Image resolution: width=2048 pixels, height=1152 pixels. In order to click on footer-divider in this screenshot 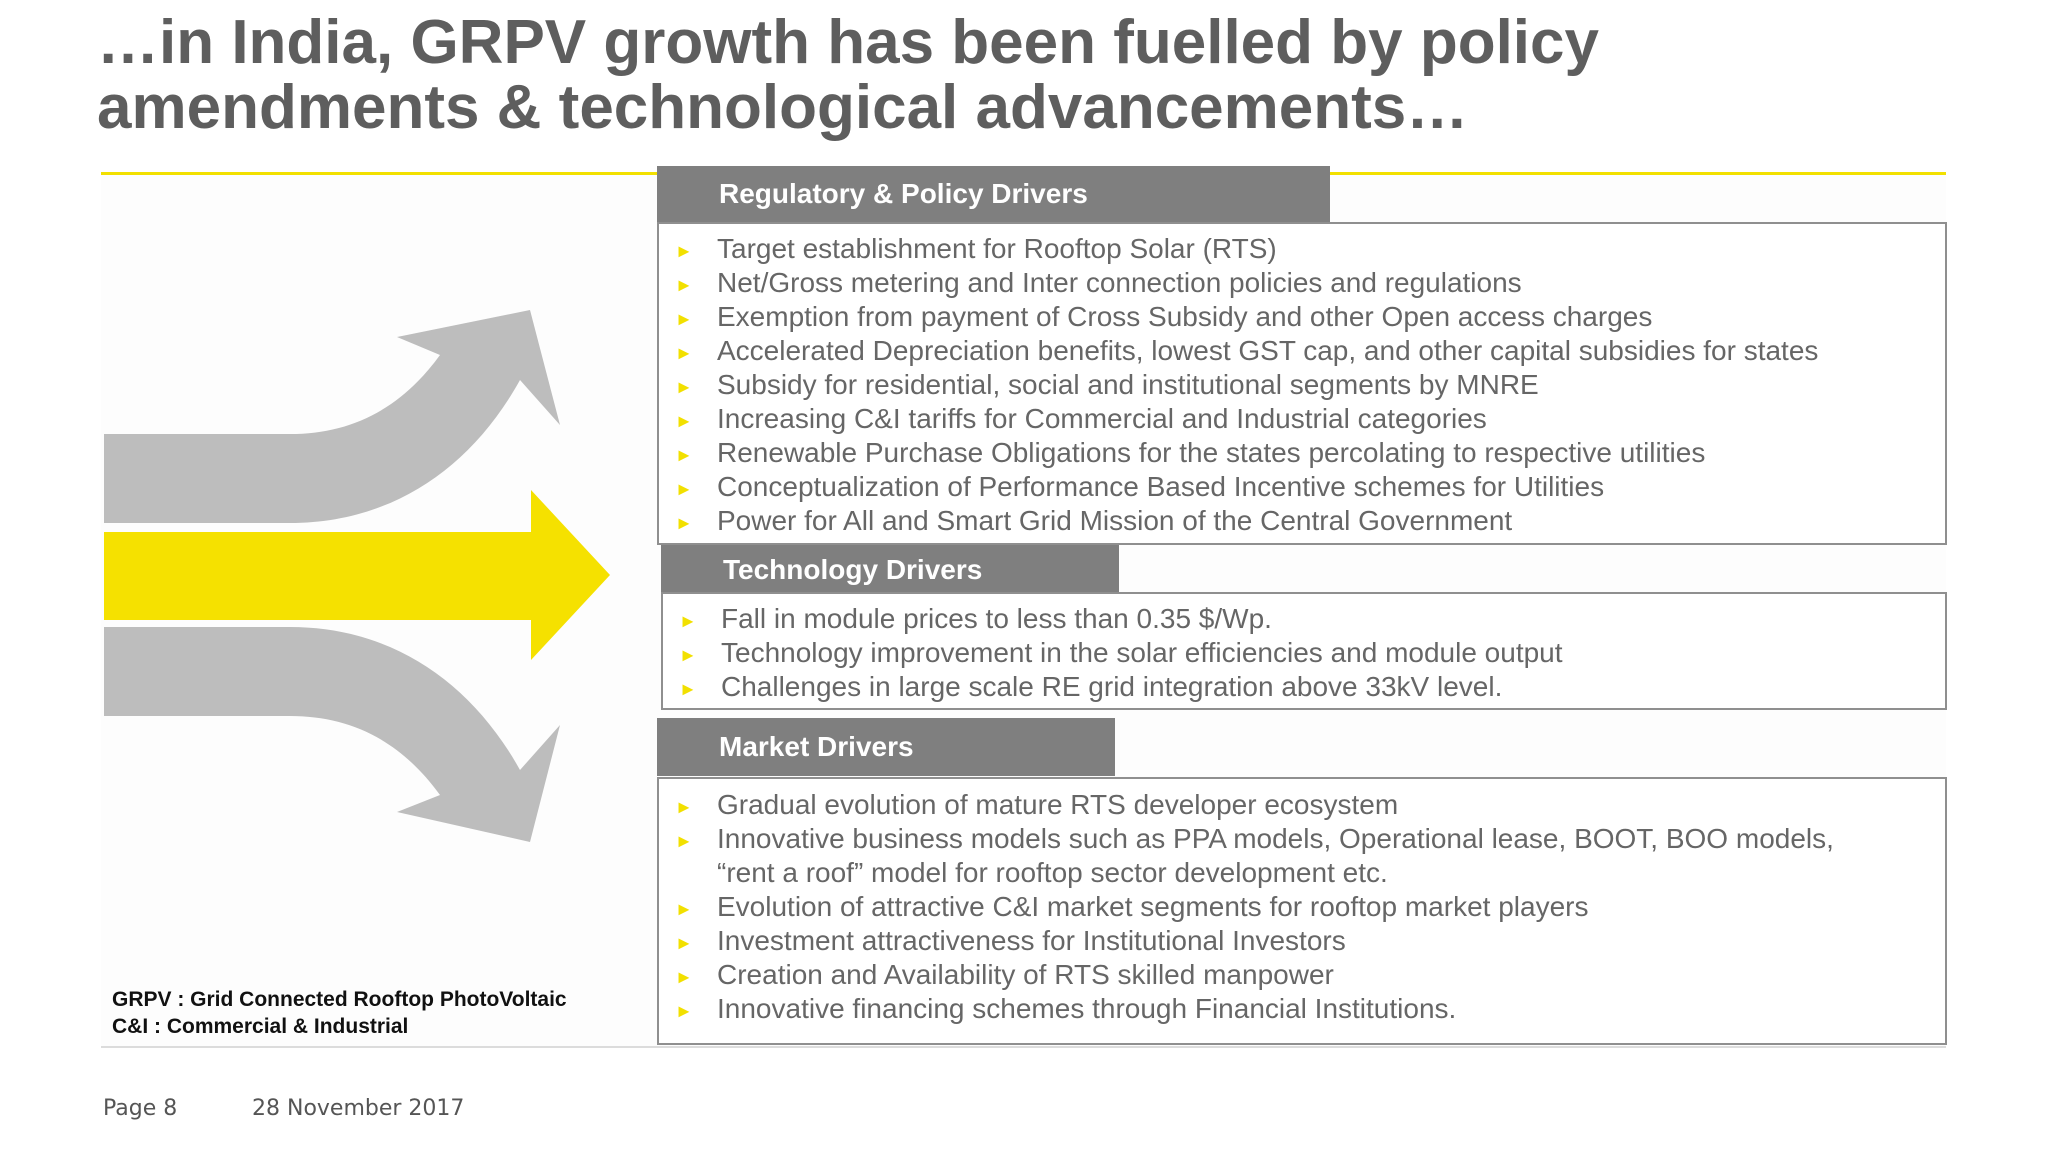, I will do `click(1023, 1047)`.